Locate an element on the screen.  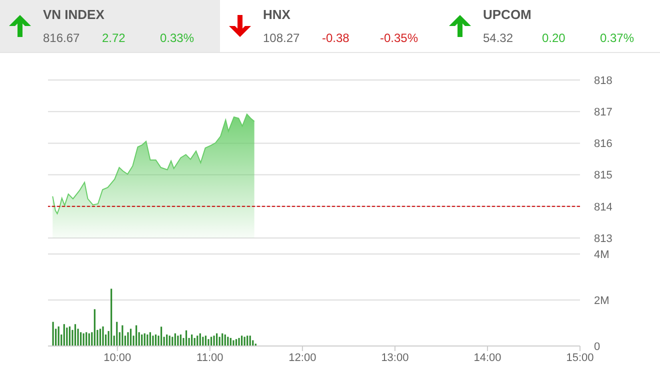
text: UPCOM is located at coordinates (507, 14).